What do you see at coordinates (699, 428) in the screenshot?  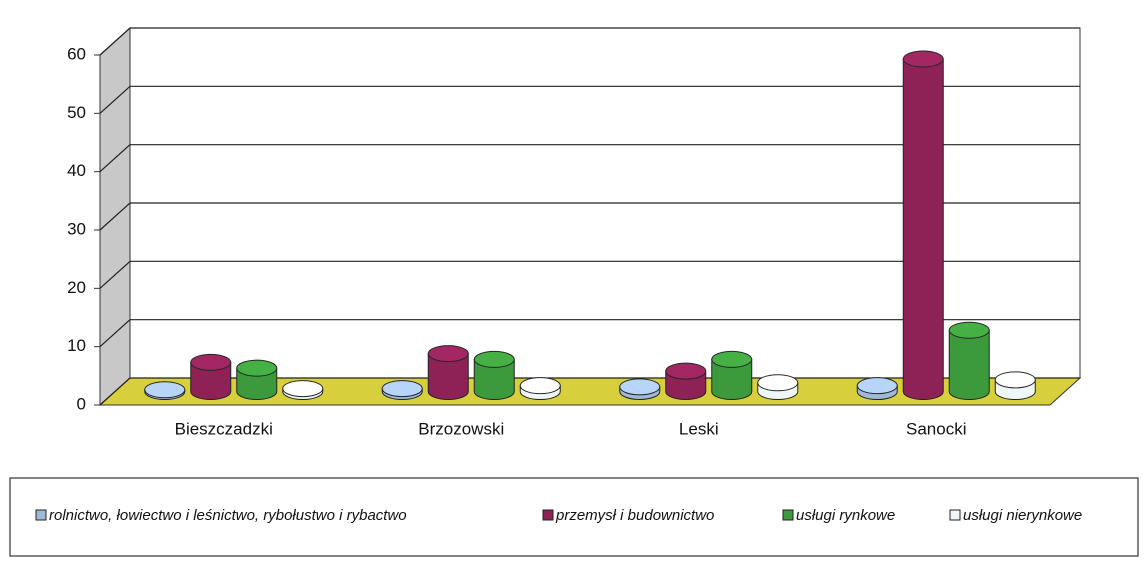 I see `x-tick-label: Leski` at bounding box center [699, 428].